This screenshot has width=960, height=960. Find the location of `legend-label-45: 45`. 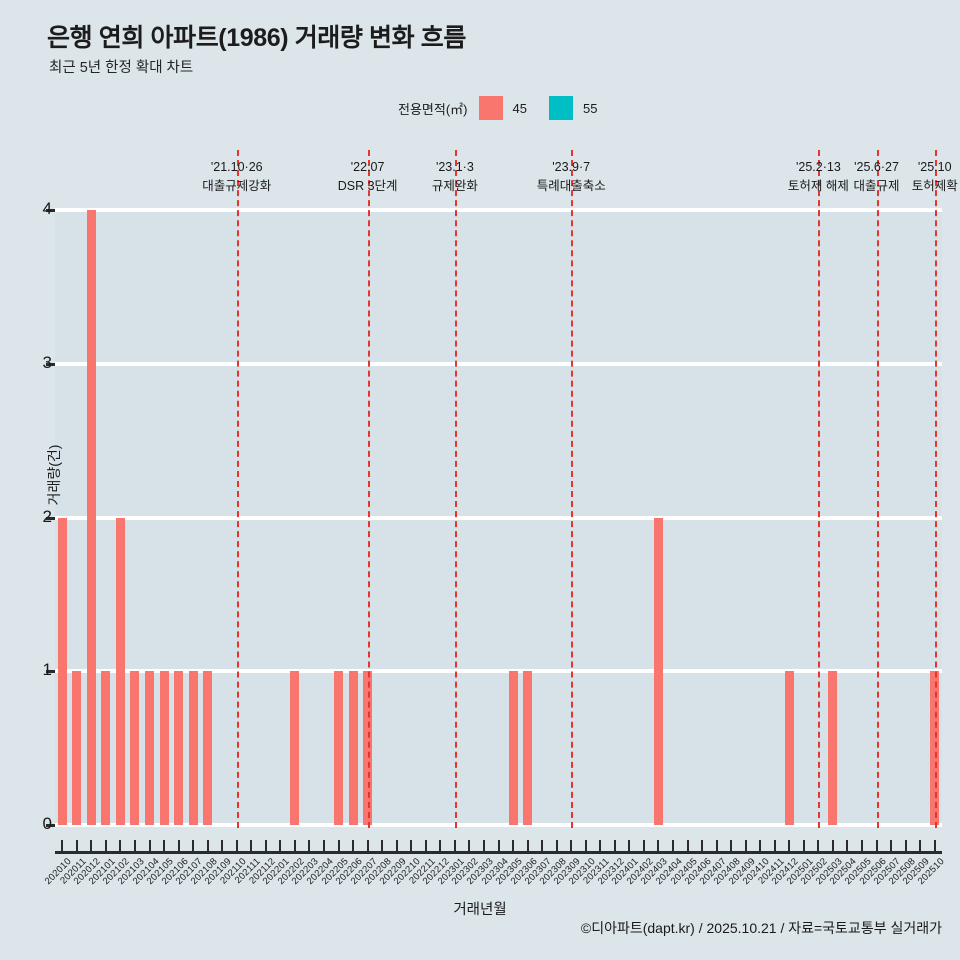

legend-label-45: 45 is located at coordinates (519, 108).